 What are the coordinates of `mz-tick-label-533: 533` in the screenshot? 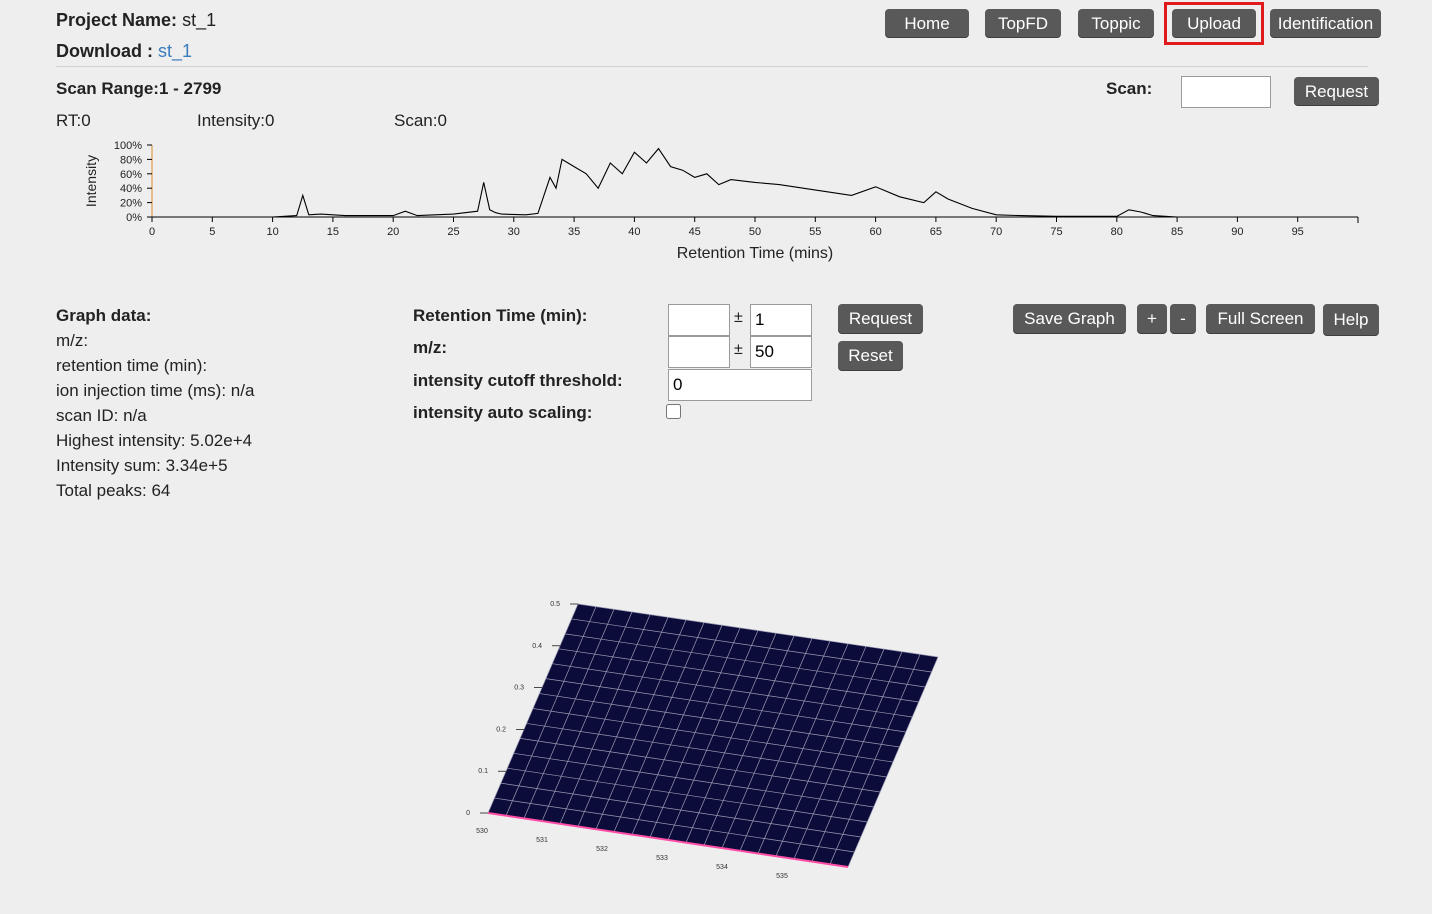 It's located at (662, 858).